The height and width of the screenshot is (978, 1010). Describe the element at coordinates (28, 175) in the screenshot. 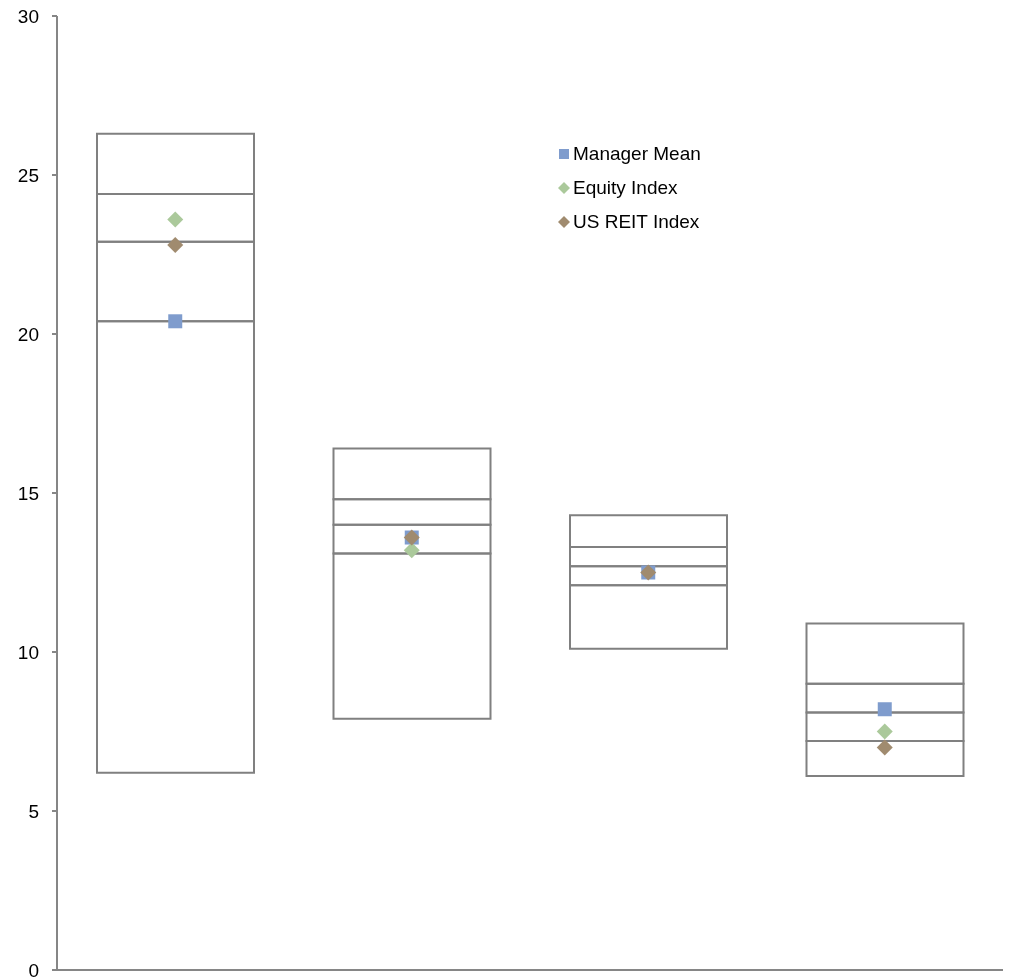

I see `y-tick-label: 25` at that location.